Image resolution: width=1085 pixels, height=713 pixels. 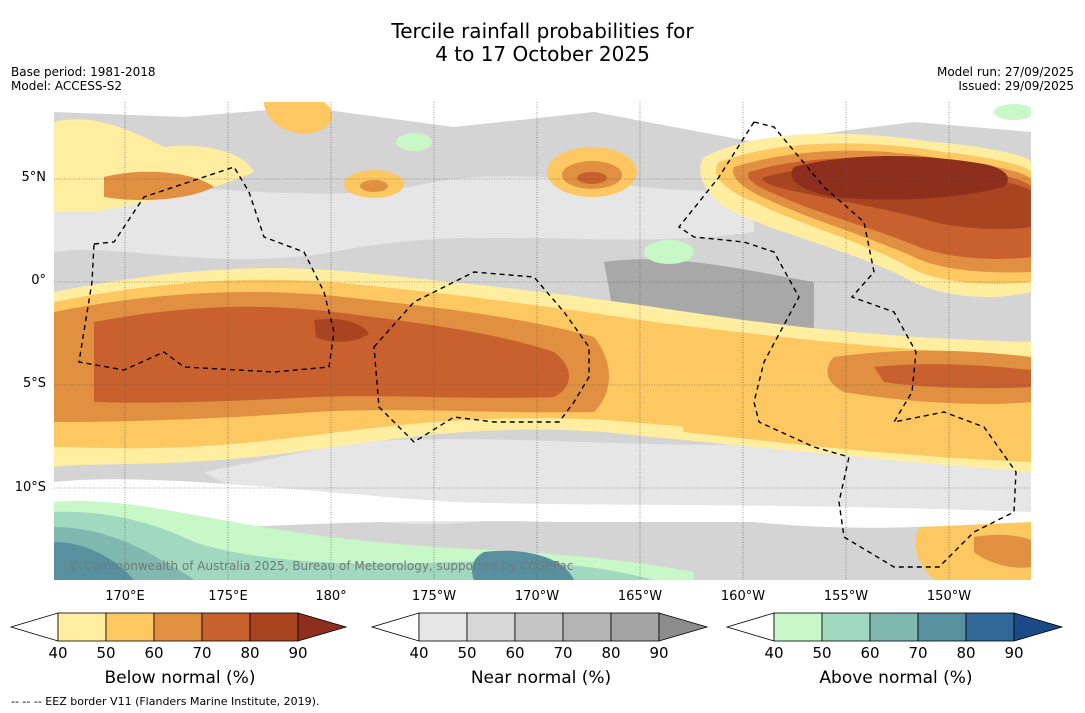 What do you see at coordinates (669, 252) in the screenshot?
I see `above-normal-isle` at bounding box center [669, 252].